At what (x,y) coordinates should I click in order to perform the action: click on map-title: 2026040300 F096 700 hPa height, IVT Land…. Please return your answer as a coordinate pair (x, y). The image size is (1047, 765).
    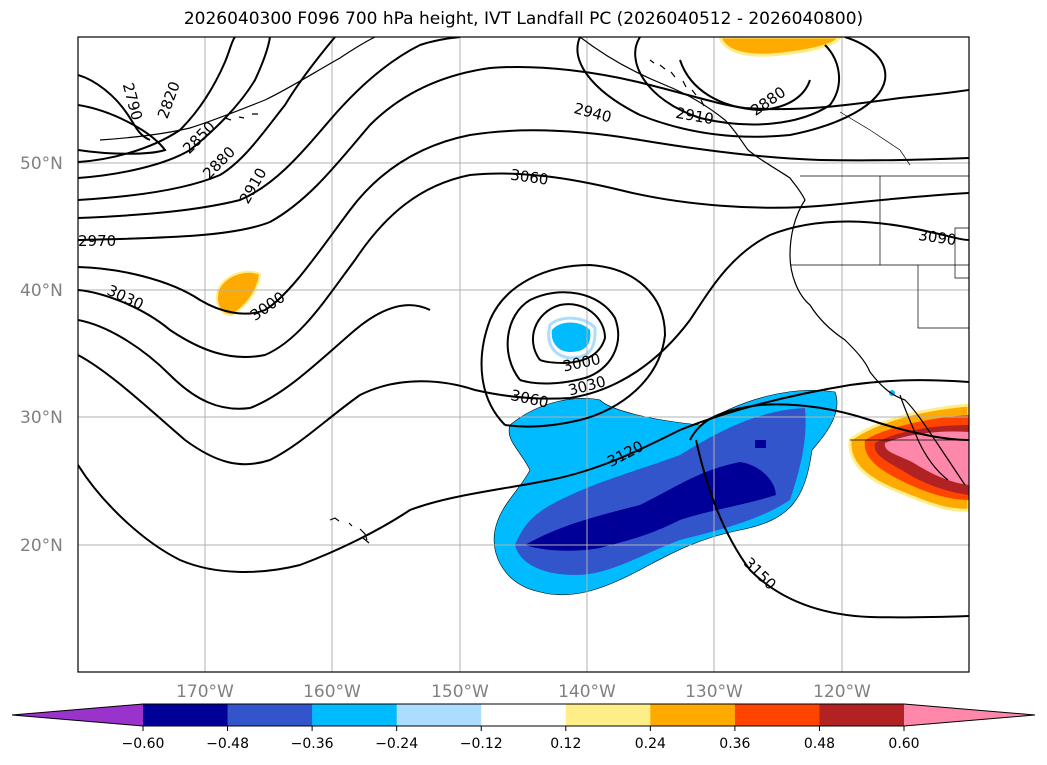
    Looking at the image, I should click on (523, 19).